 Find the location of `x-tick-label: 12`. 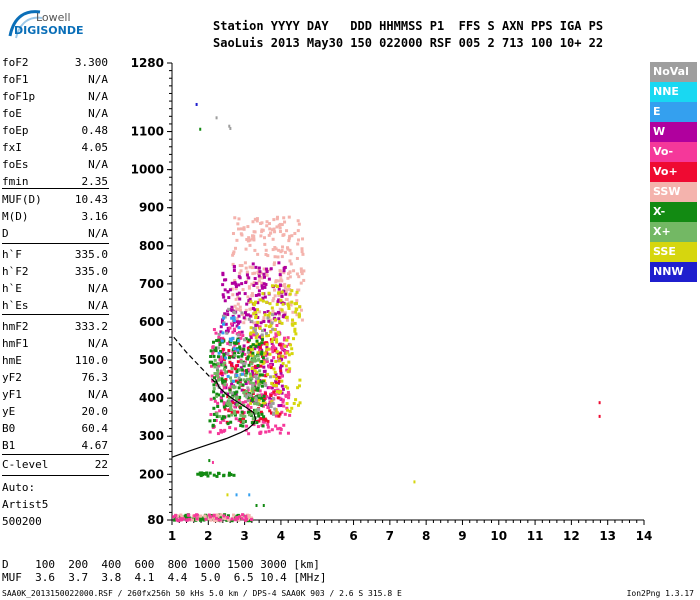

x-tick-label: 12 is located at coordinates (571, 536).